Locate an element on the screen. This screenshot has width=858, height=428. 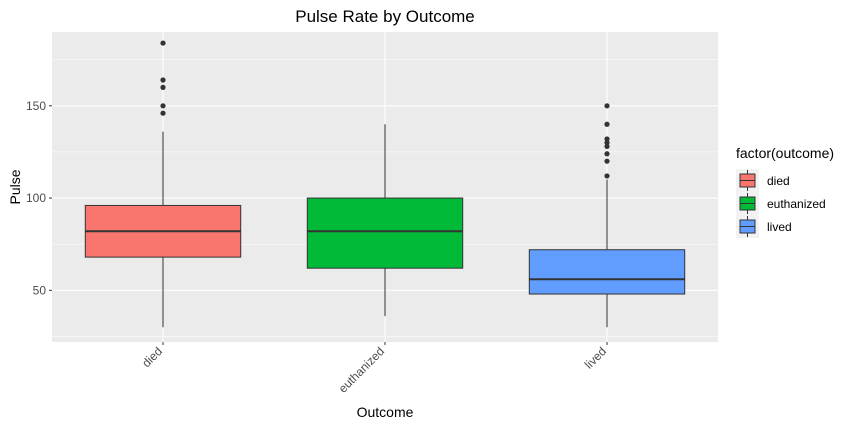
legend-label: euthanized is located at coordinates (796, 204).